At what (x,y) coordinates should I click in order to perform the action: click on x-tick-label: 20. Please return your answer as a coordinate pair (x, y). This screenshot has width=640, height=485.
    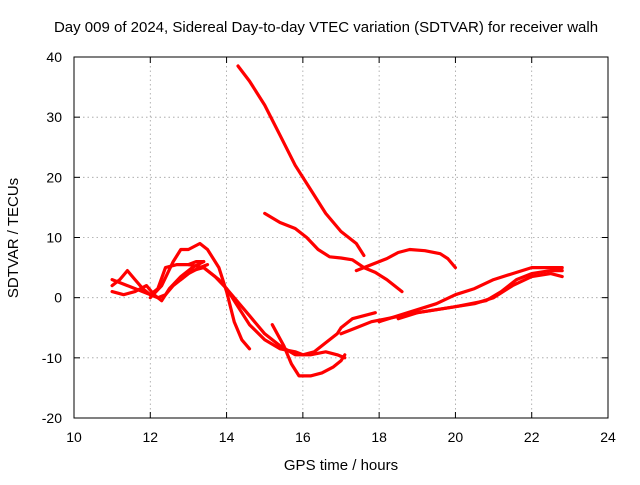
    Looking at the image, I should click on (456, 437).